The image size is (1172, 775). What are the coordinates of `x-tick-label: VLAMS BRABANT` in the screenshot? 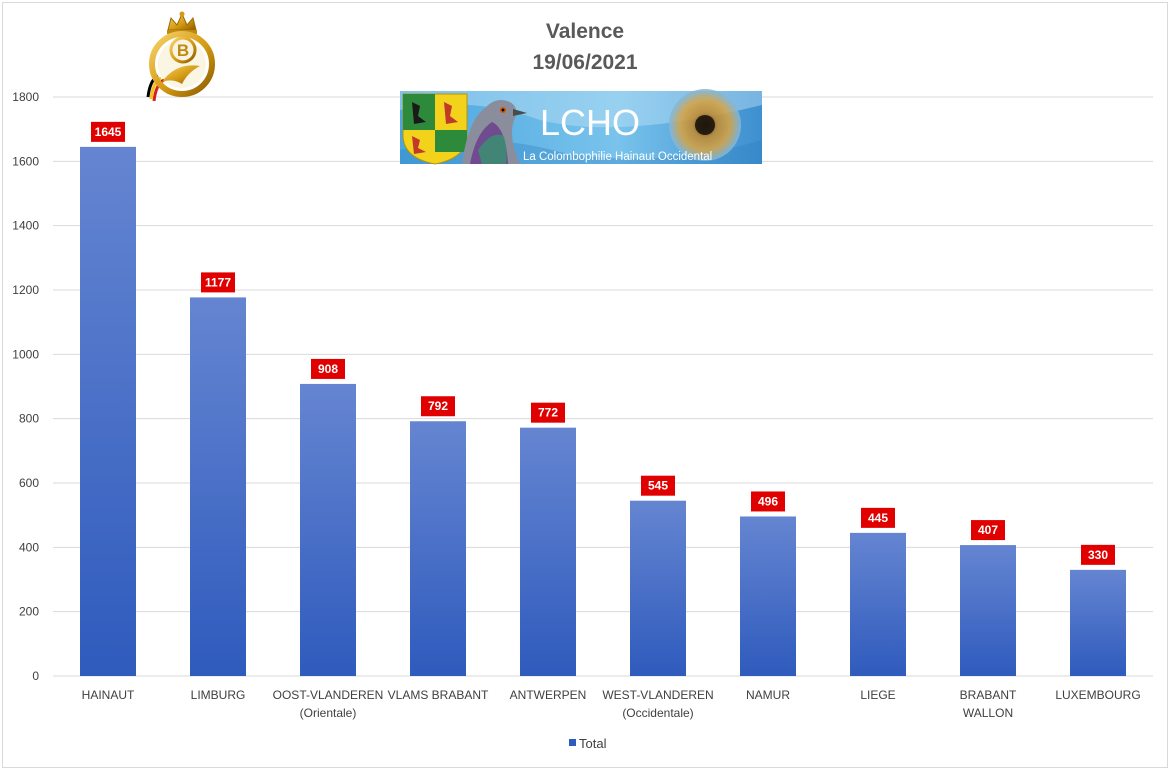 It's located at (438, 695).